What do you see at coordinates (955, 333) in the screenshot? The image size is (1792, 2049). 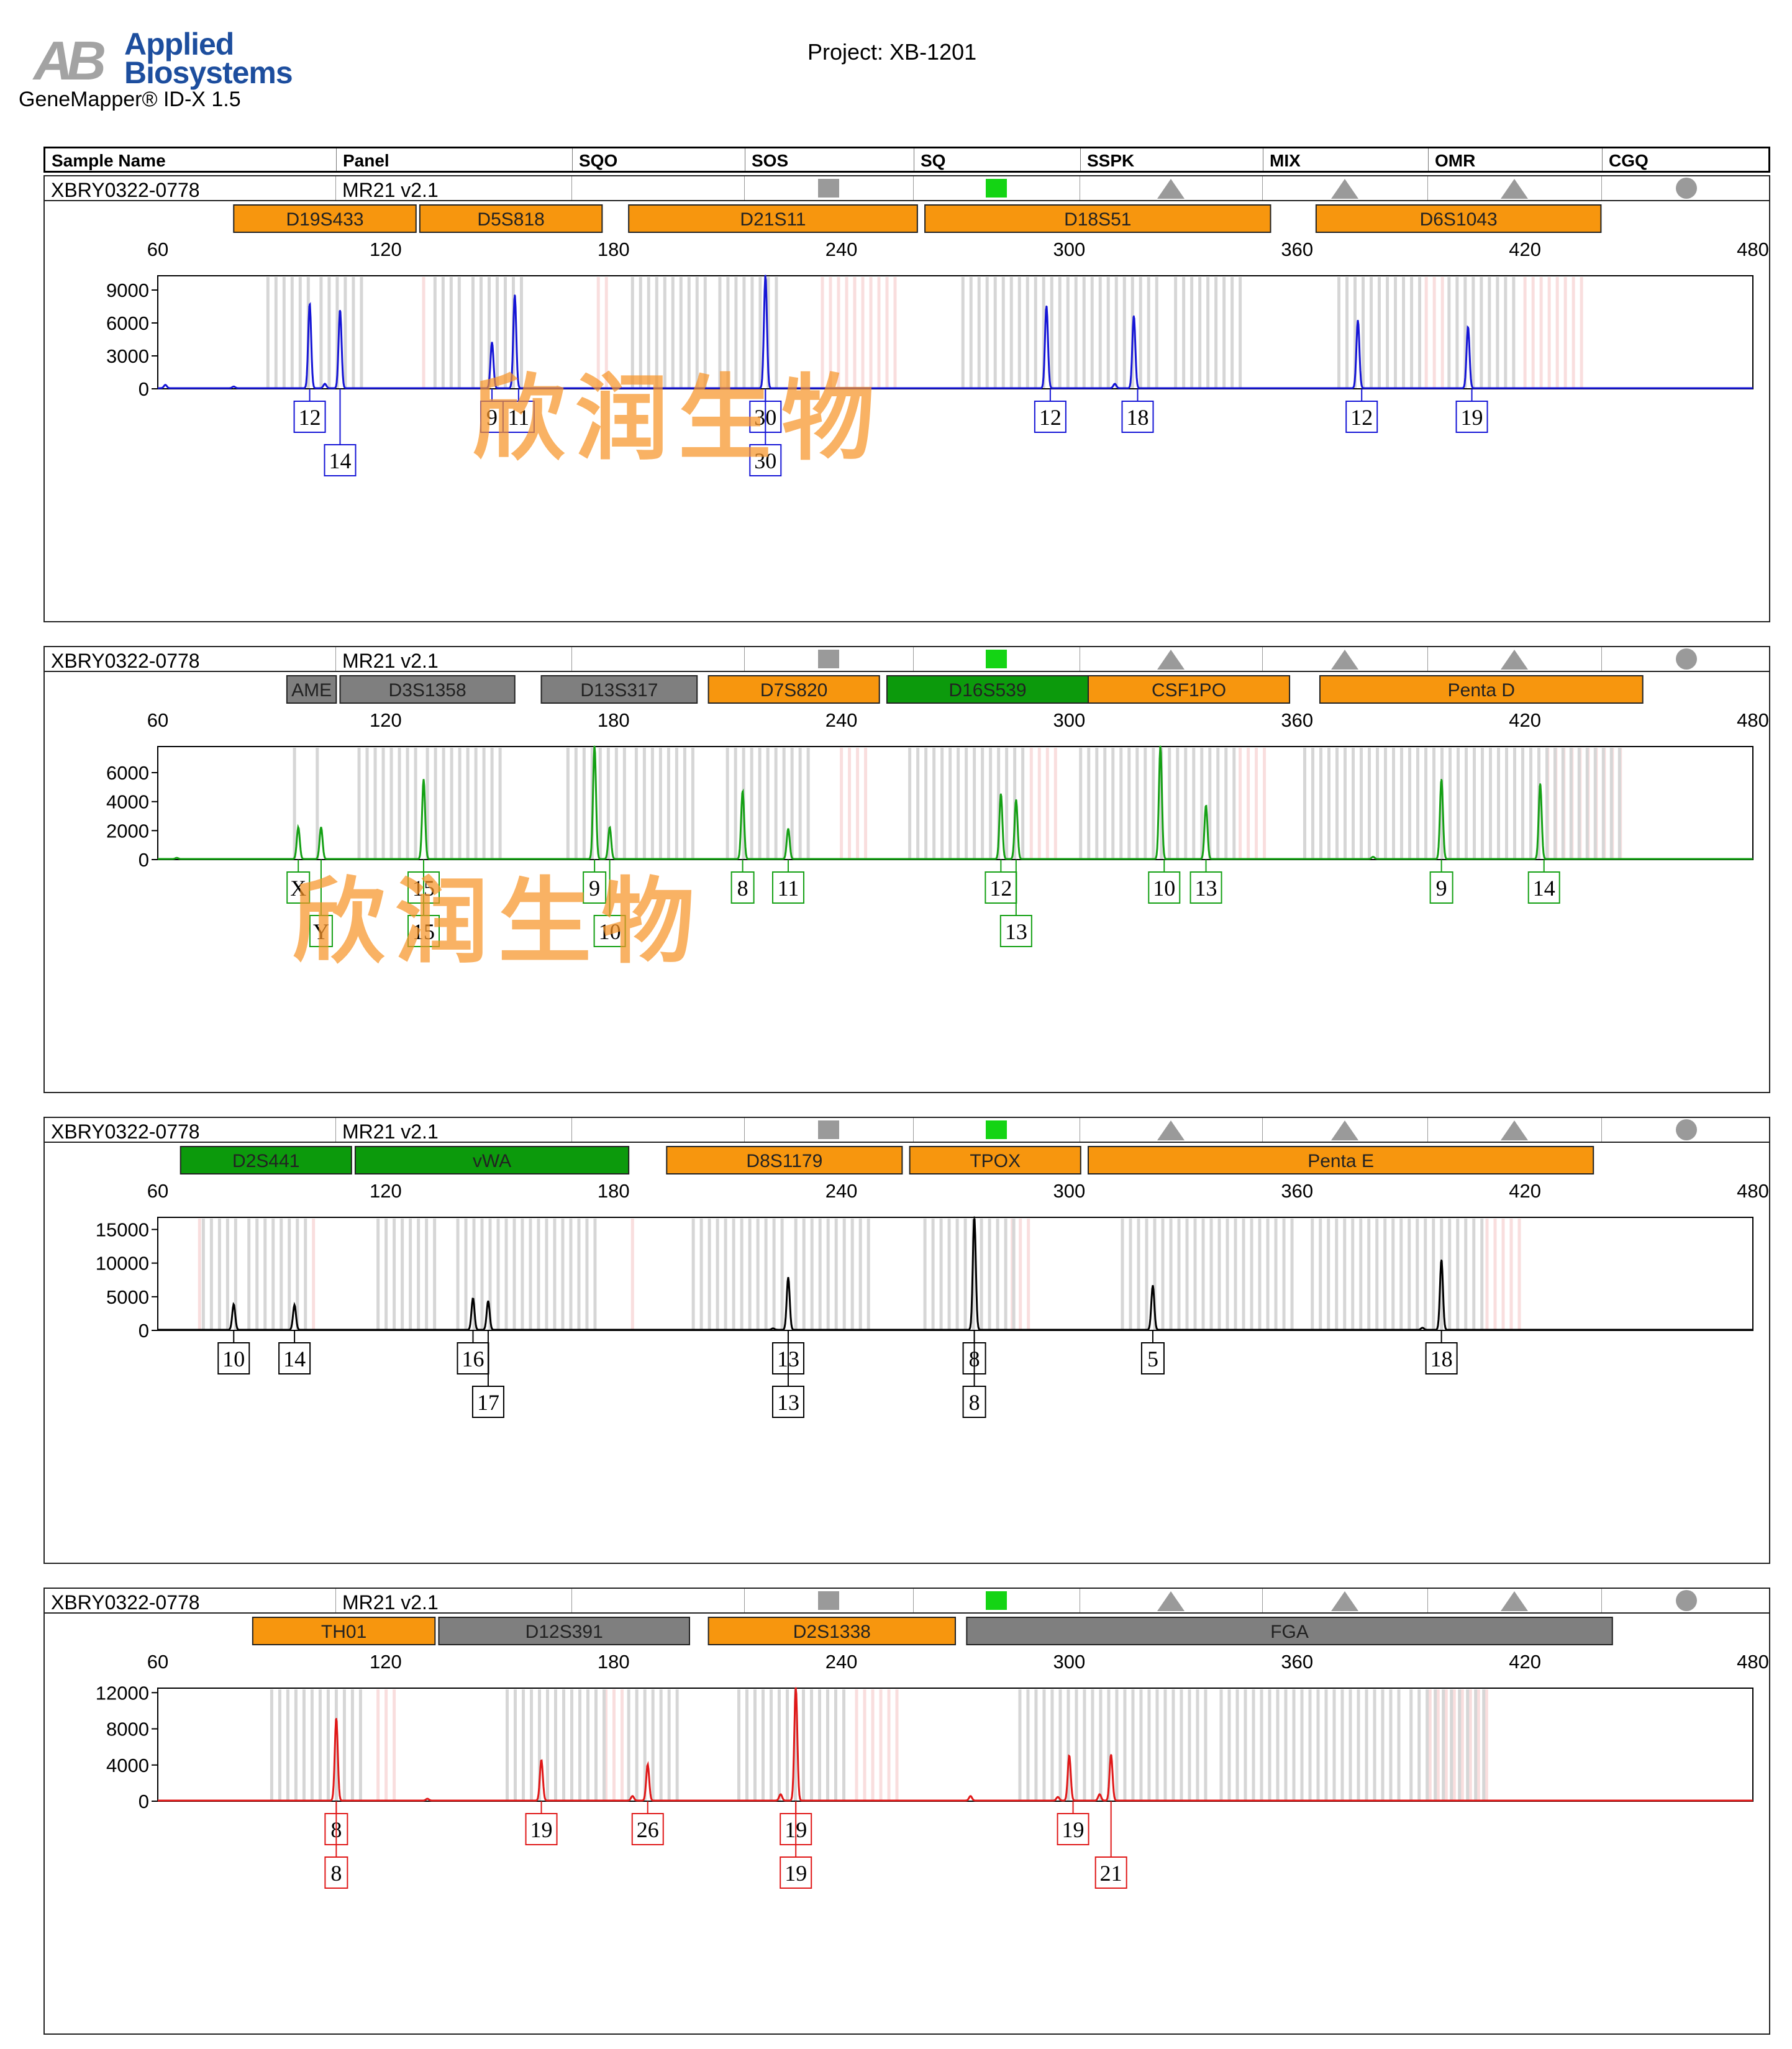 I see `signal-trace` at bounding box center [955, 333].